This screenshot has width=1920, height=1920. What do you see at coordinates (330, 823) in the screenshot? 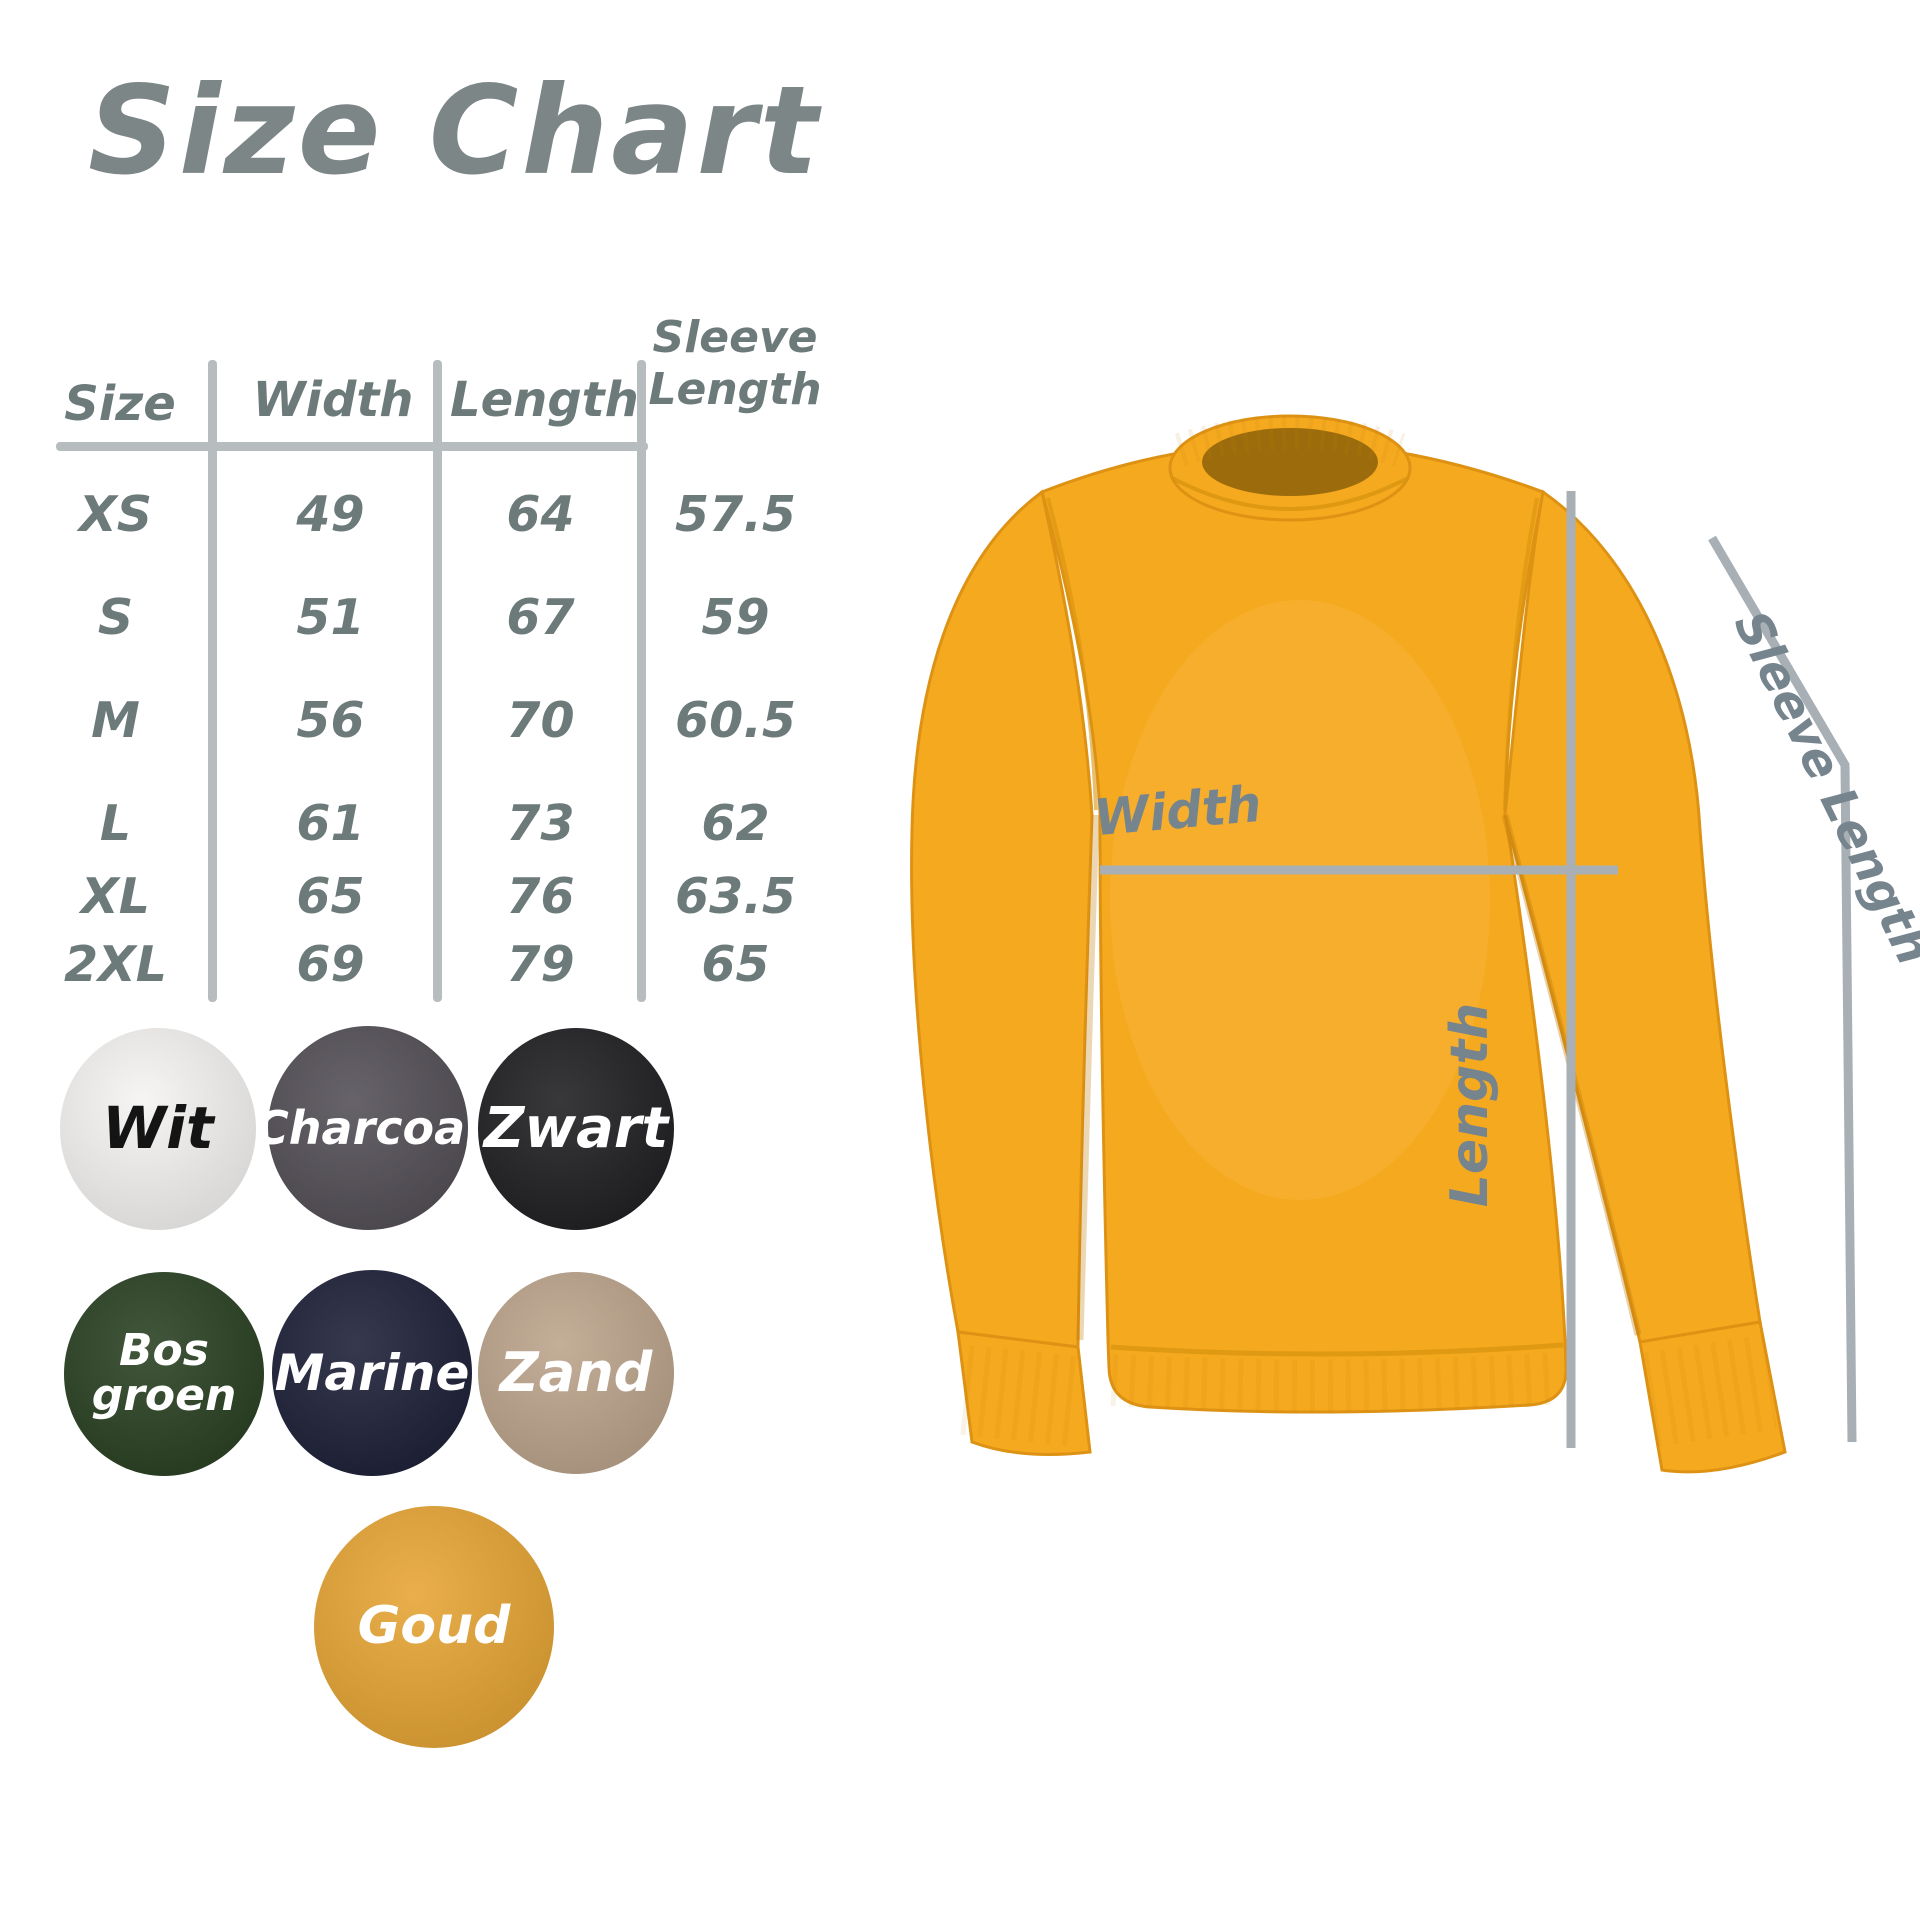
I see `cell-width: 61` at bounding box center [330, 823].